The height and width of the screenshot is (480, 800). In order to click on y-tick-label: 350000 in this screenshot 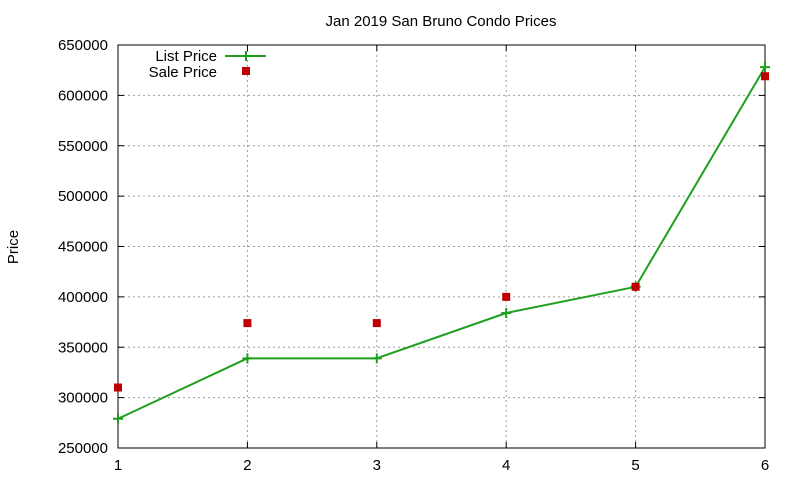, I will do `click(83, 347)`.